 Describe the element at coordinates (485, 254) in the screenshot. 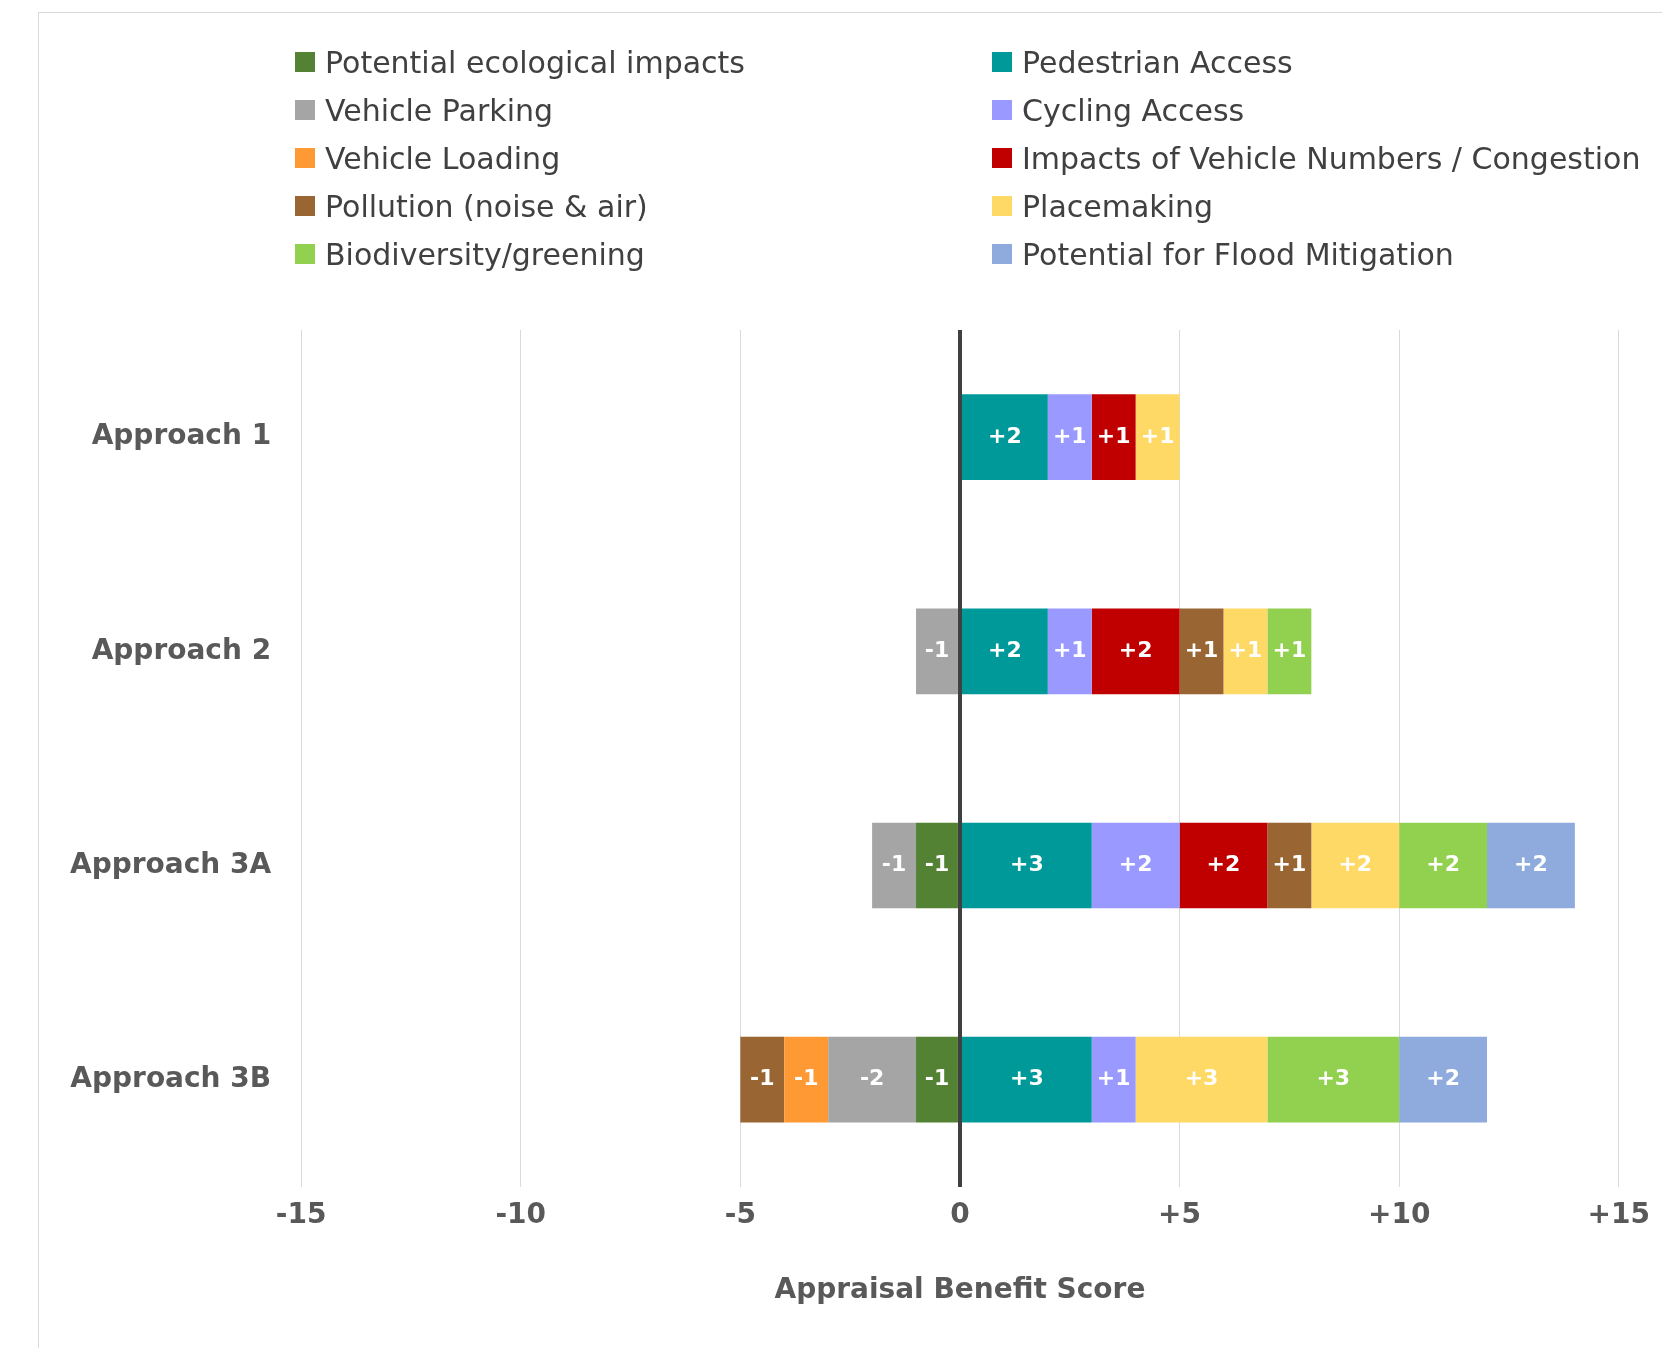

I see `legend-label: Biodiversity/greening` at that location.